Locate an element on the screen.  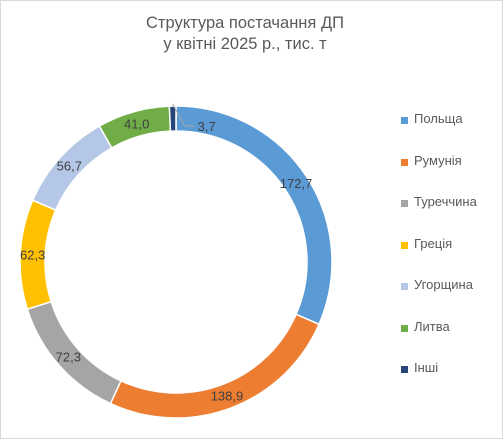
legend-label-6: Інші is located at coordinates (426, 367).